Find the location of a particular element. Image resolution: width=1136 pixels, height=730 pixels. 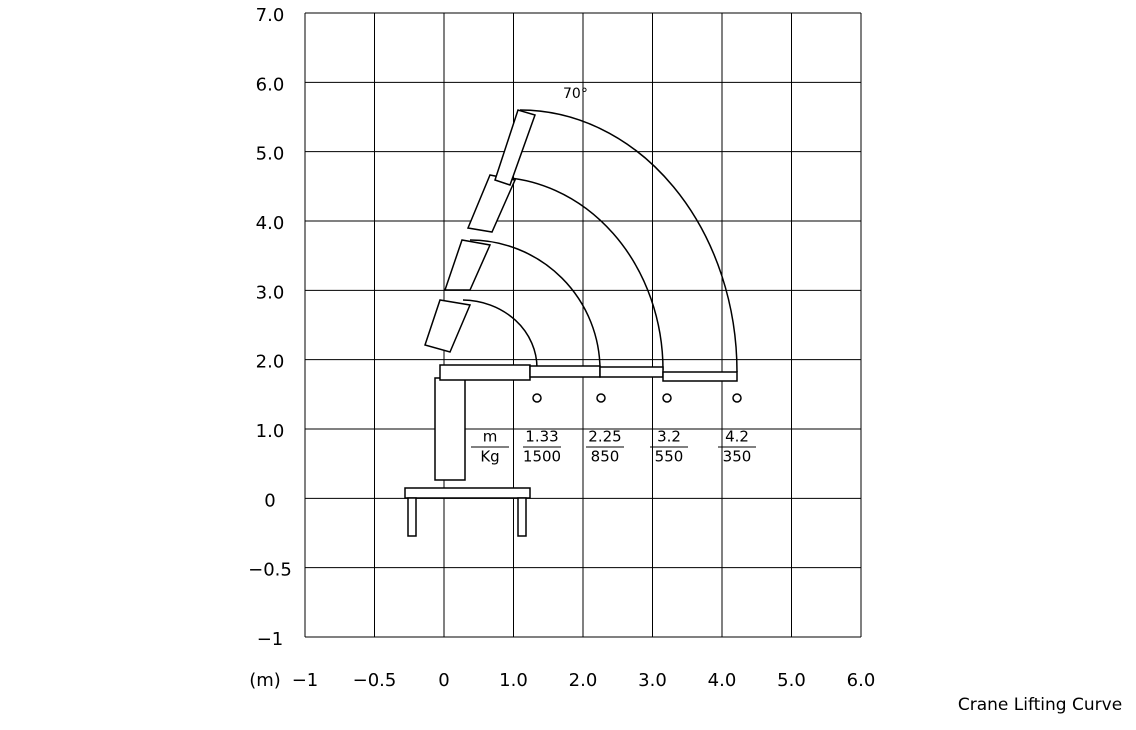

x-axis-label: 6.0 is located at coordinates (861, 680).